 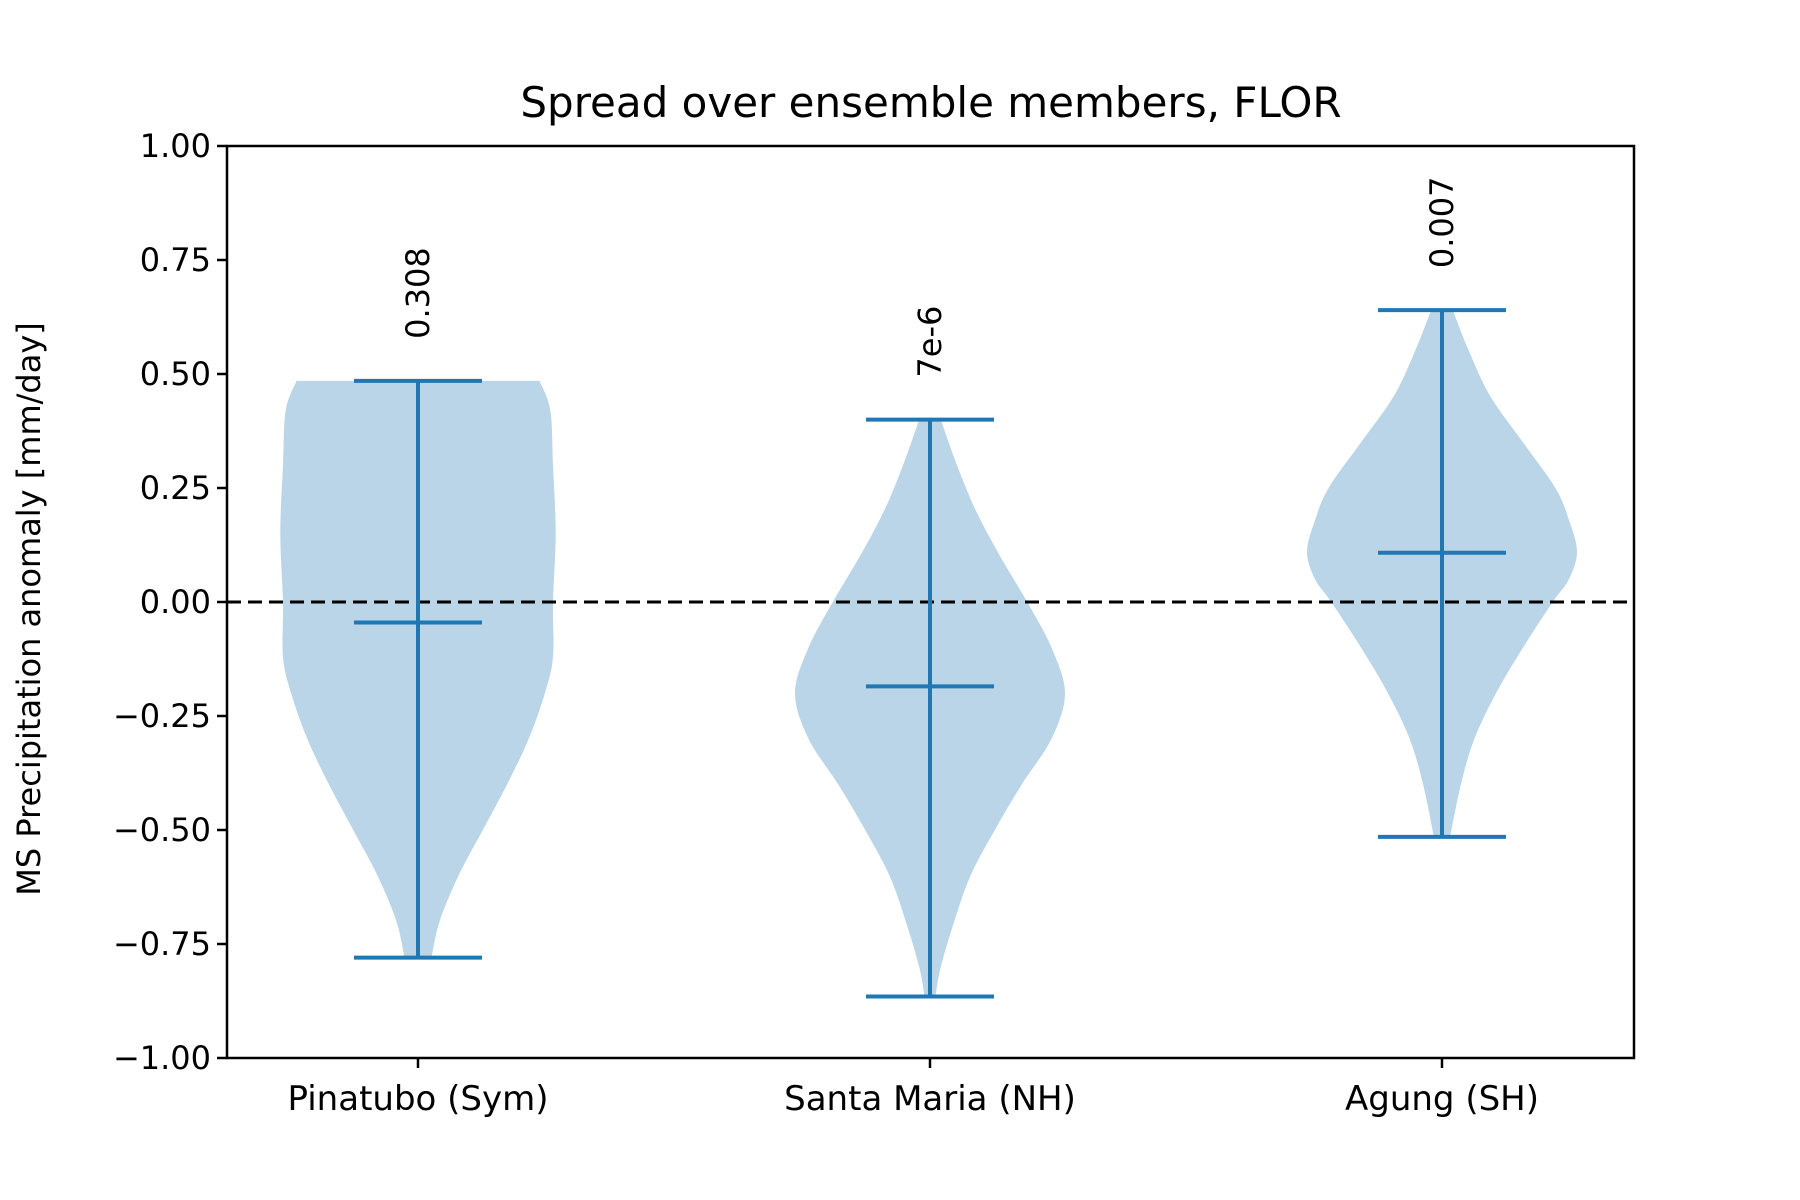 What do you see at coordinates (175, 374) in the screenshot?
I see `y-tick-label: 0.50` at bounding box center [175, 374].